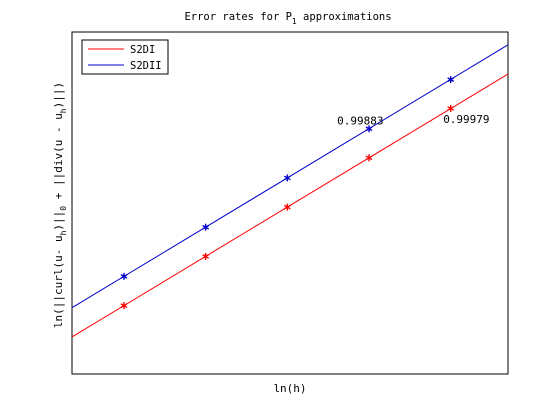  What do you see at coordinates (237, 17) in the screenshot?
I see `title-text: Error rates for P` at bounding box center [237, 17].